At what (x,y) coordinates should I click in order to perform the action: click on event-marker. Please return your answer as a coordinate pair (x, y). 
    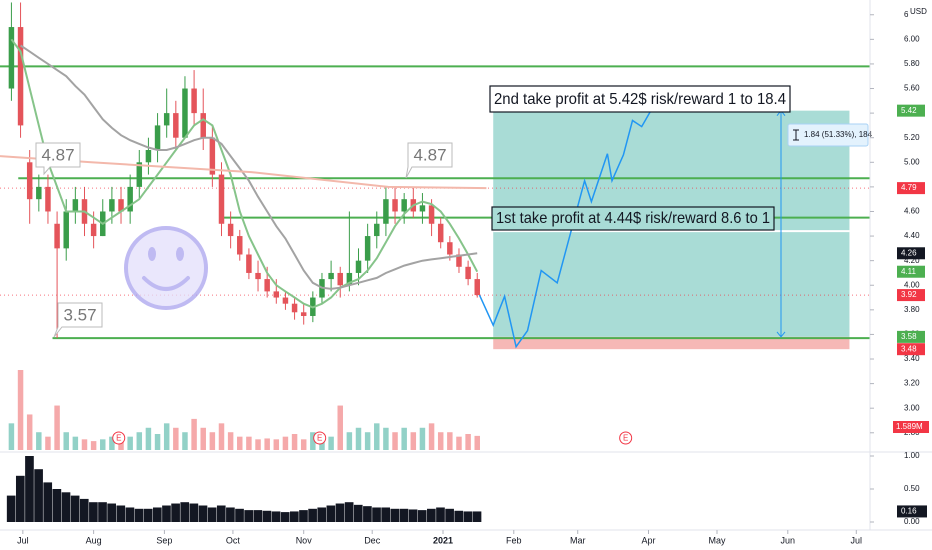
    Looking at the image, I should click on (320, 438).